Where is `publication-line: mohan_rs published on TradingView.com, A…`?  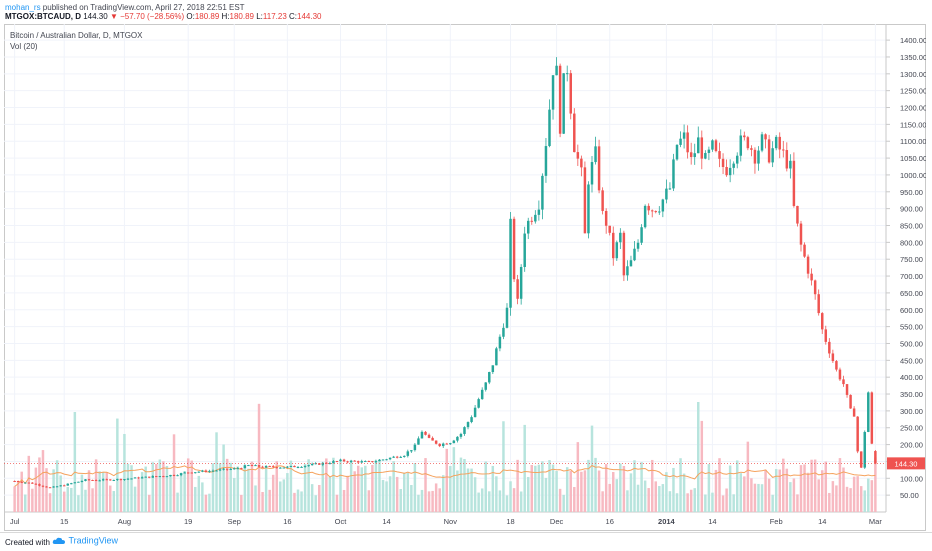
publication-line: mohan_rs published on TradingView.com, A… is located at coordinates (125, 7).